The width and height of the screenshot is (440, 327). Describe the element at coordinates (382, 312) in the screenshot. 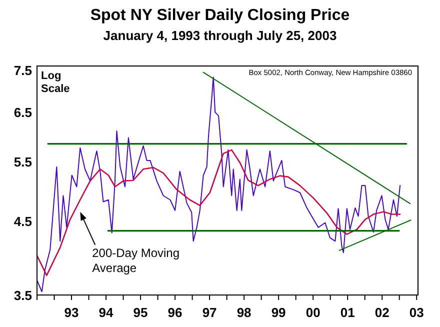

I see `x-tick-label: 02` at that location.